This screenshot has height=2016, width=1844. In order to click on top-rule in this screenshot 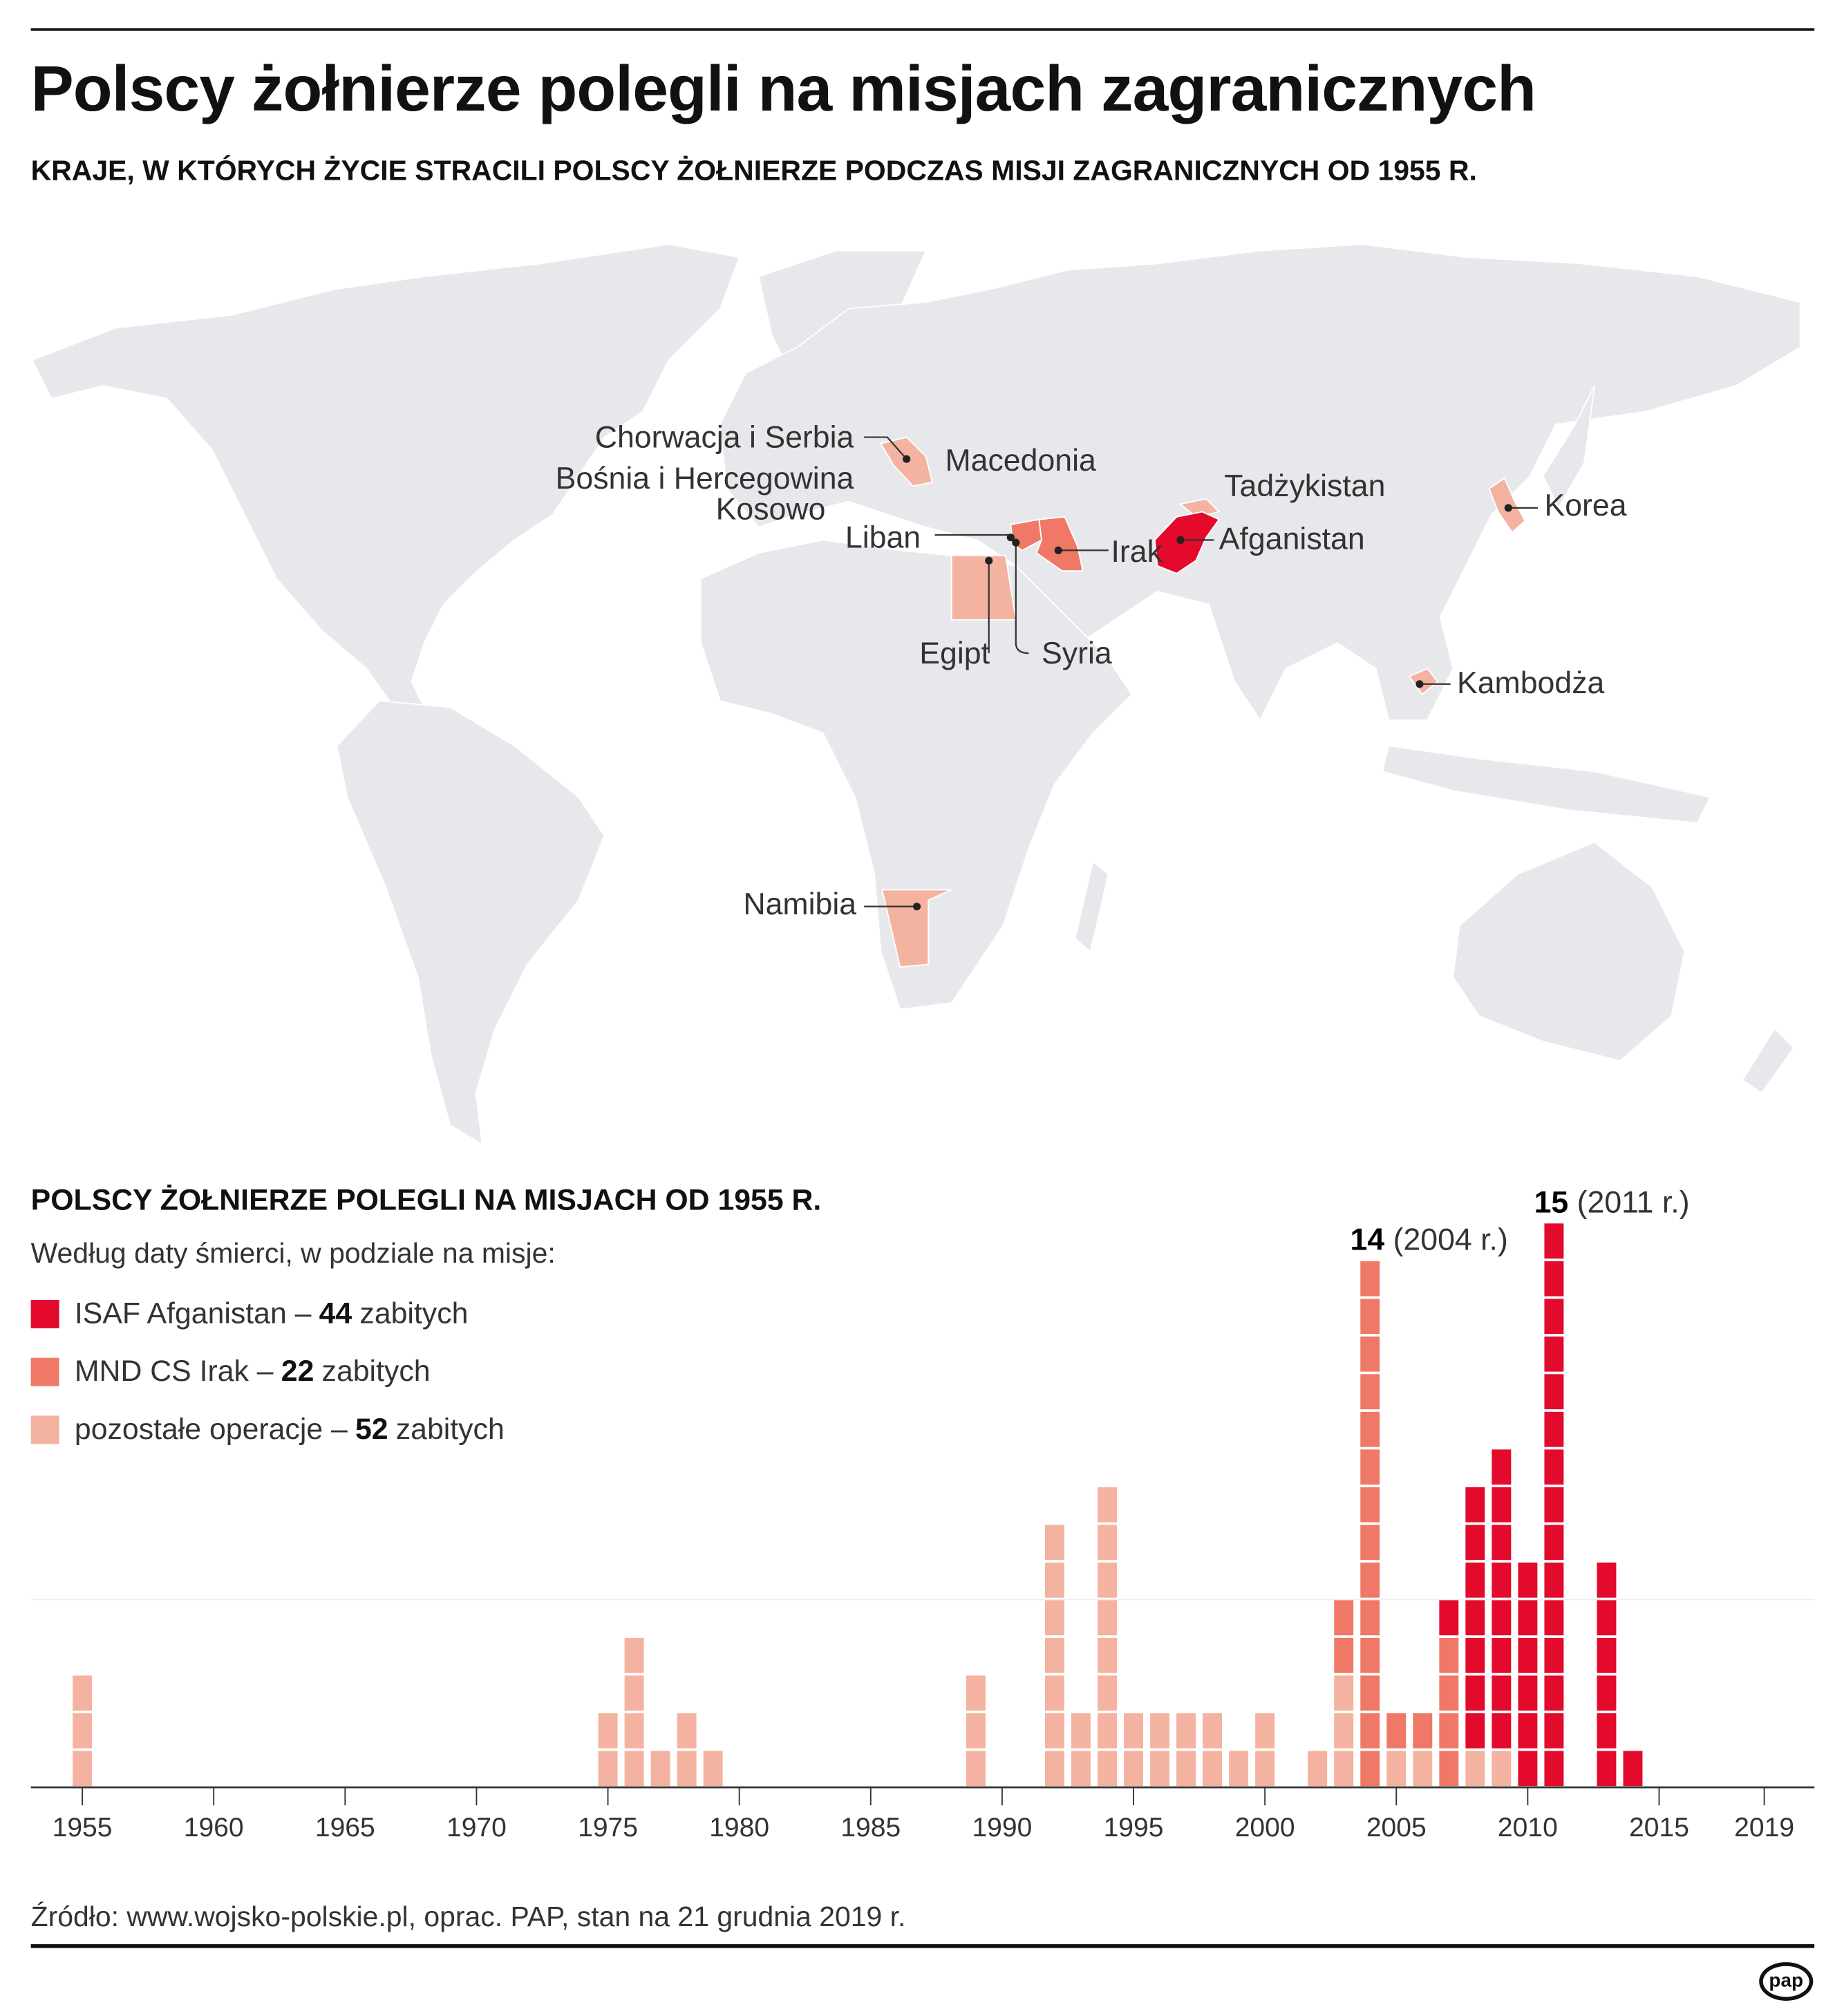, I will do `click(923, 30)`.